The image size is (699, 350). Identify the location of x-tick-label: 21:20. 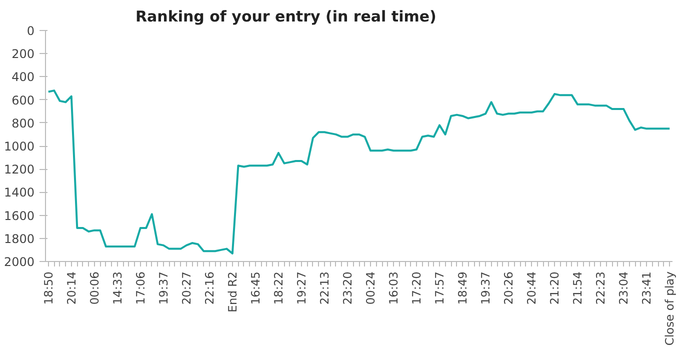
(555, 288).